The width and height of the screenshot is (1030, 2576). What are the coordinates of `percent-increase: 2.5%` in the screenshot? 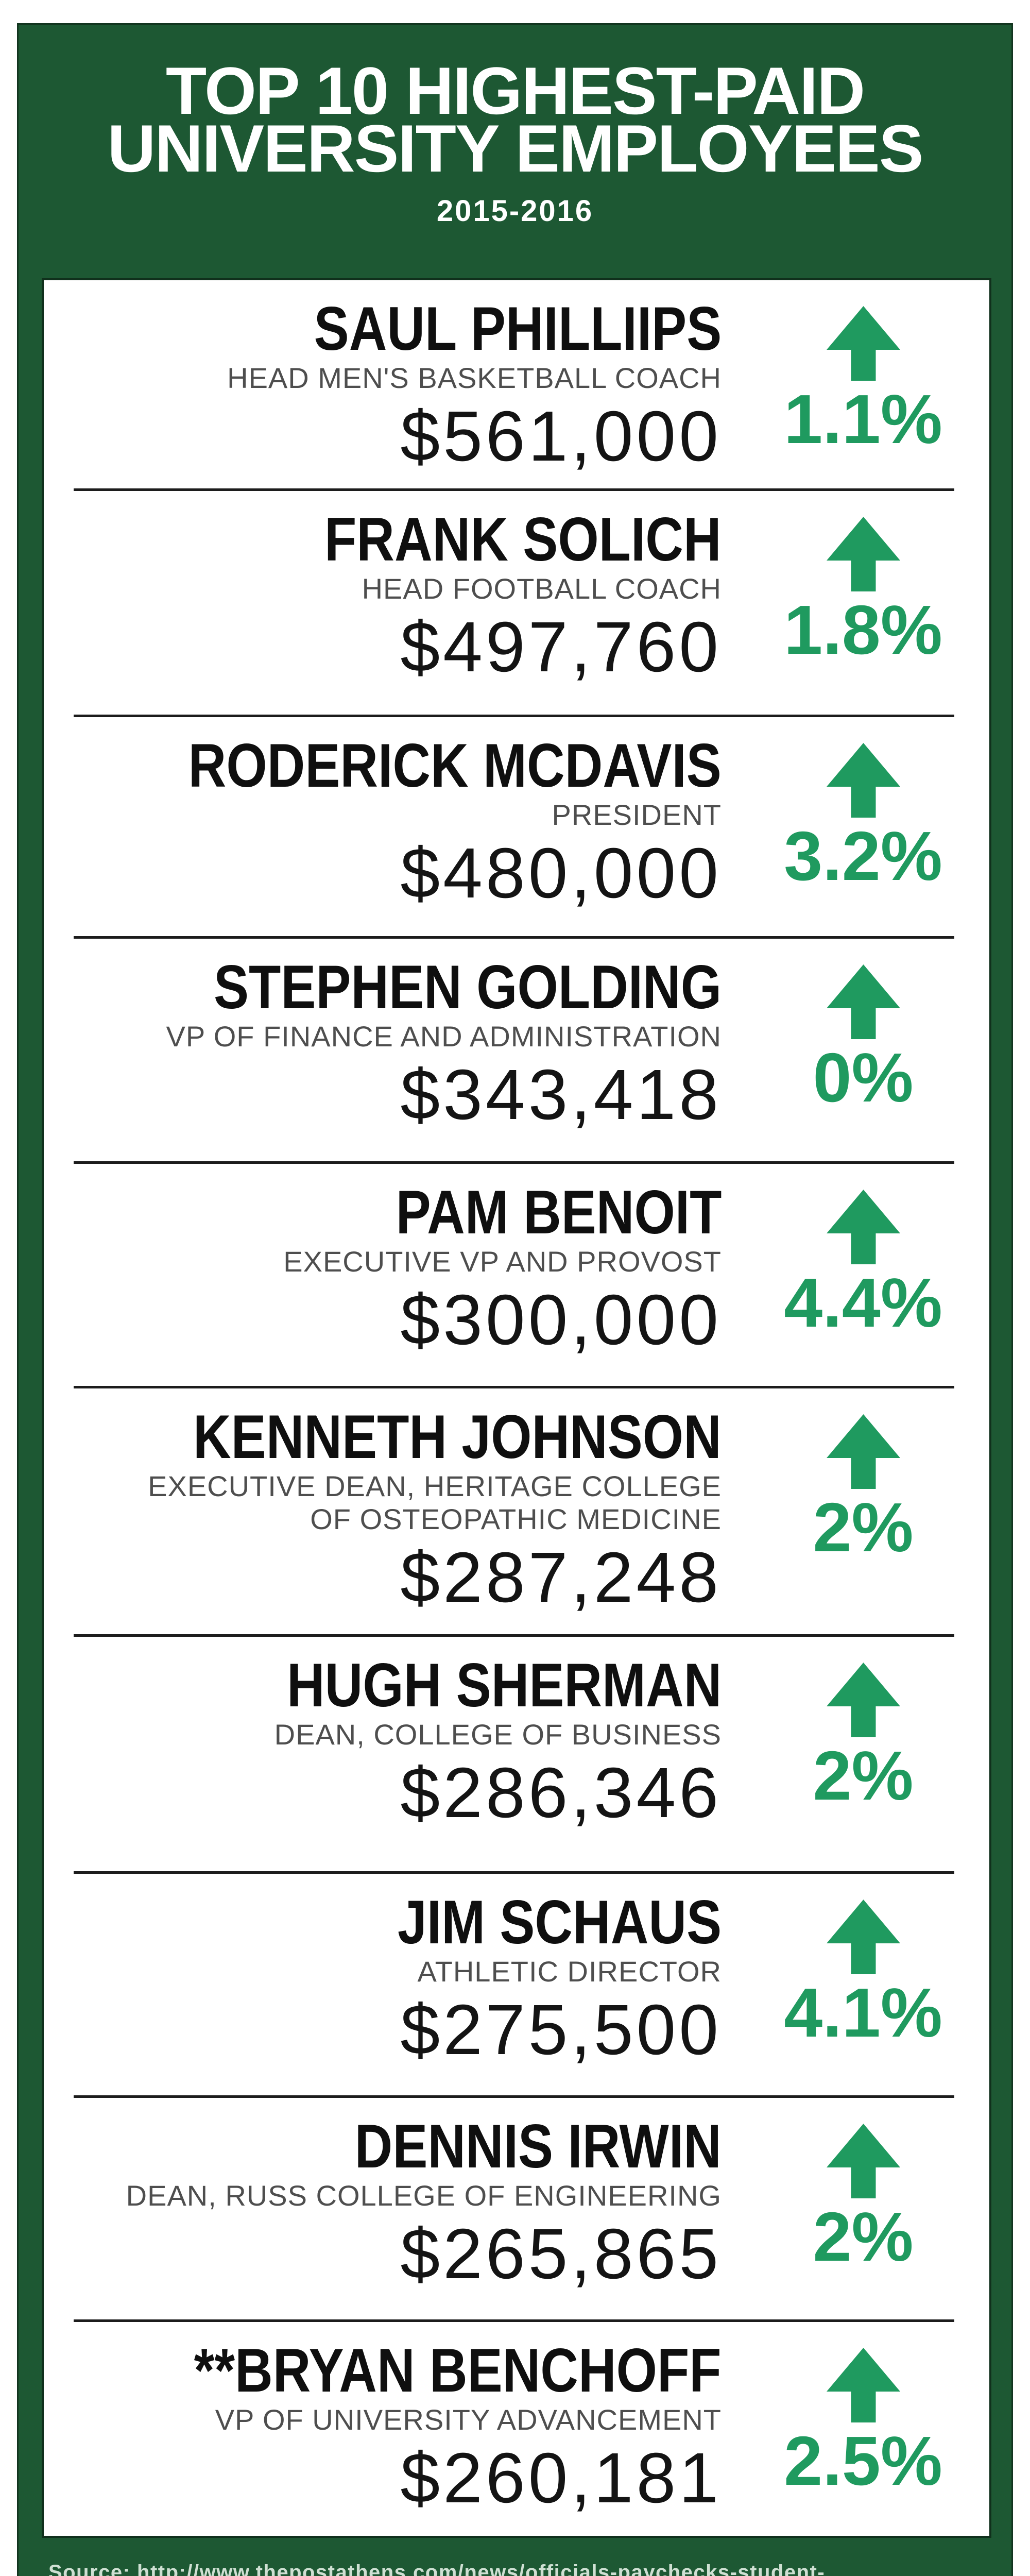 It's located at (863, 2461).